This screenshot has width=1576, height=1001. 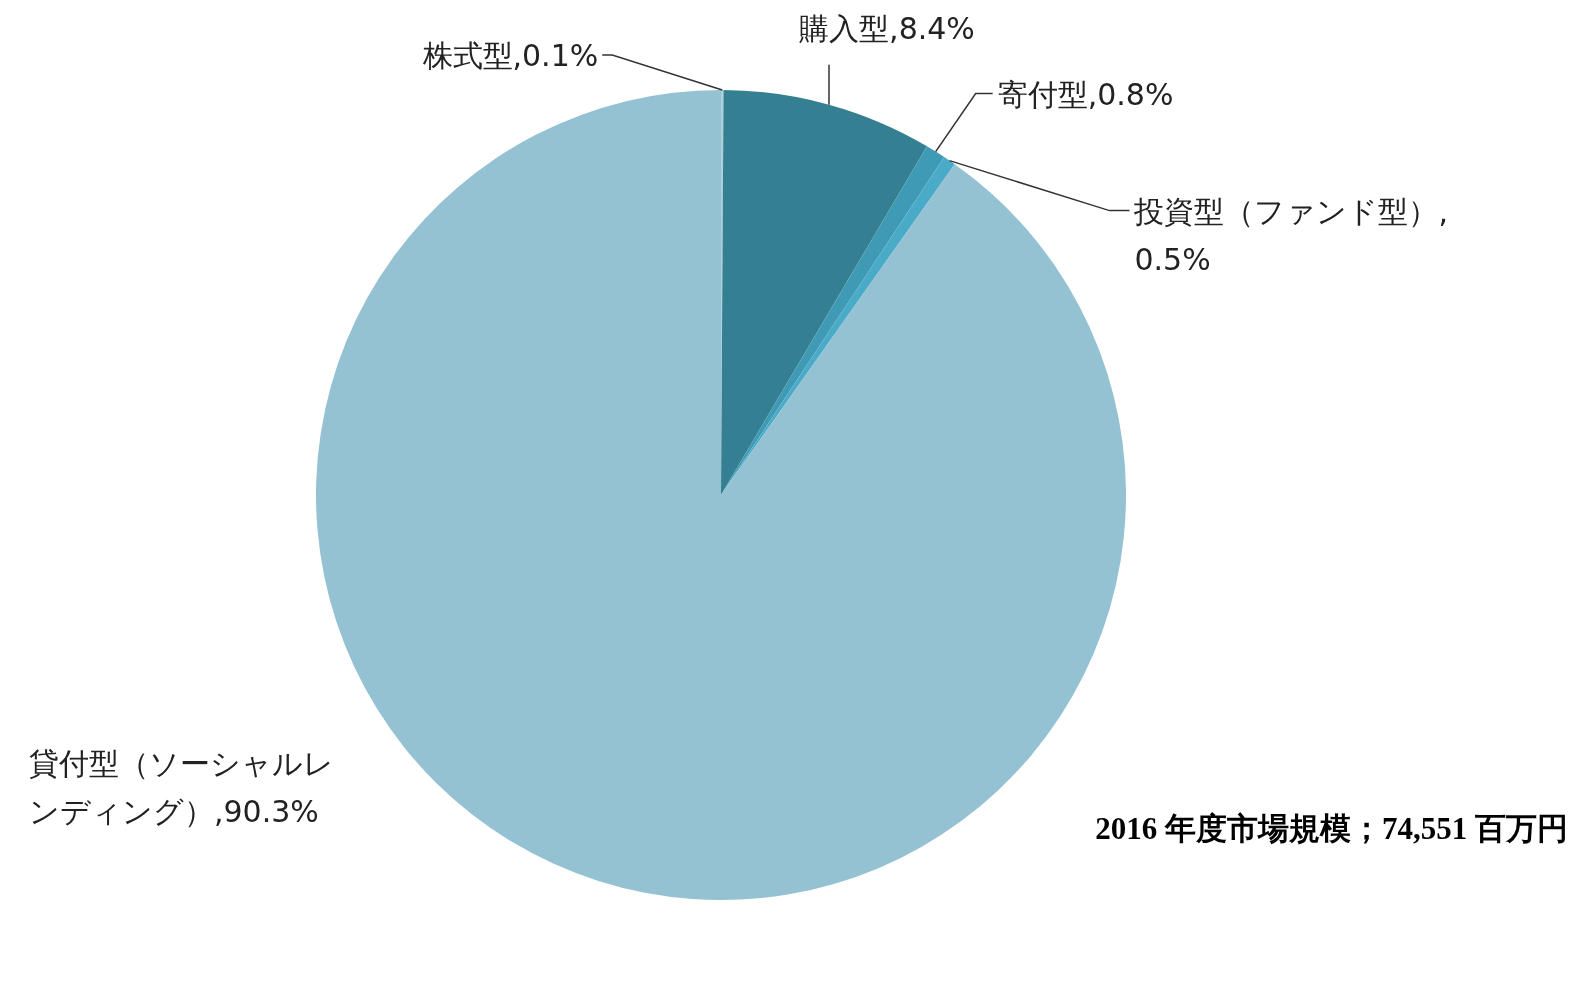 What do you see at coordinates (181, 787) in the screenshot?
I see `slice-label: 貸付型（ソーシャルレンディング）,90.3%` at bounding box center [181, 787].